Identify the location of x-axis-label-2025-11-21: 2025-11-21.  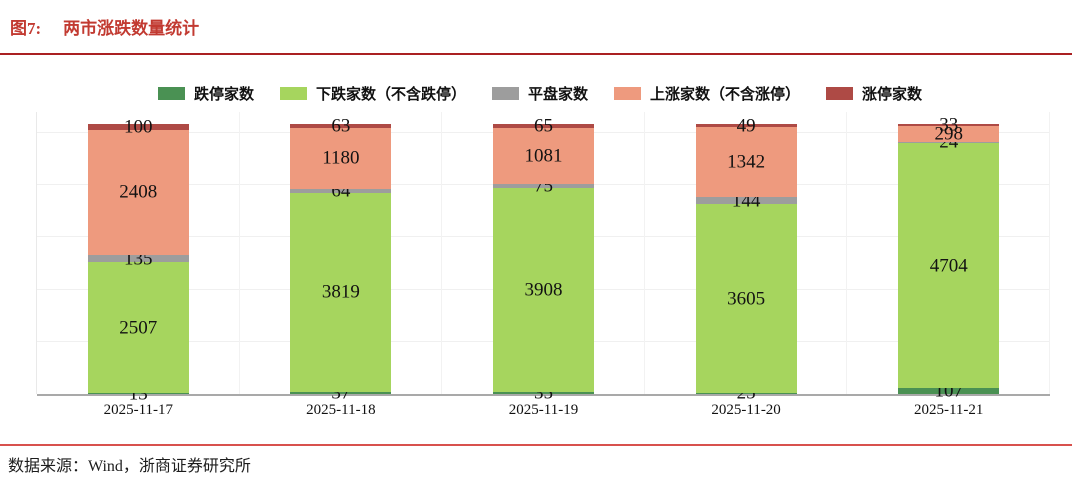
(948, 410).